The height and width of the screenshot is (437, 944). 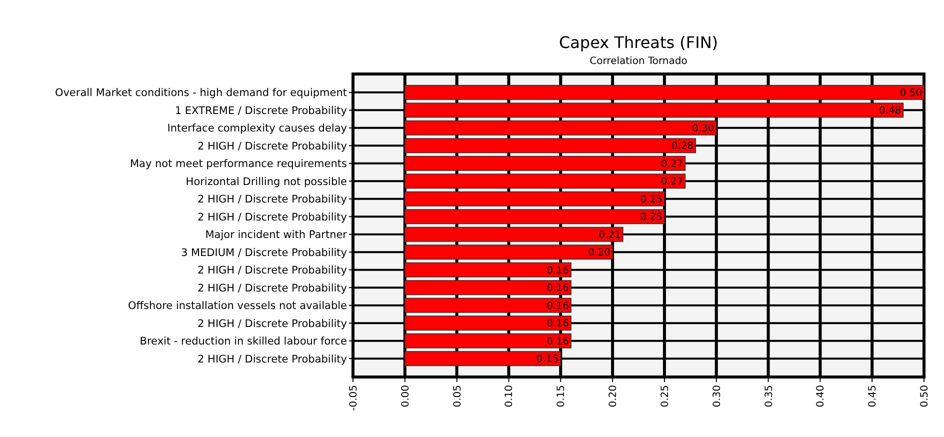 I want to click on y-tick-label: May not meet performance requirements, so click(x=238, y=164).